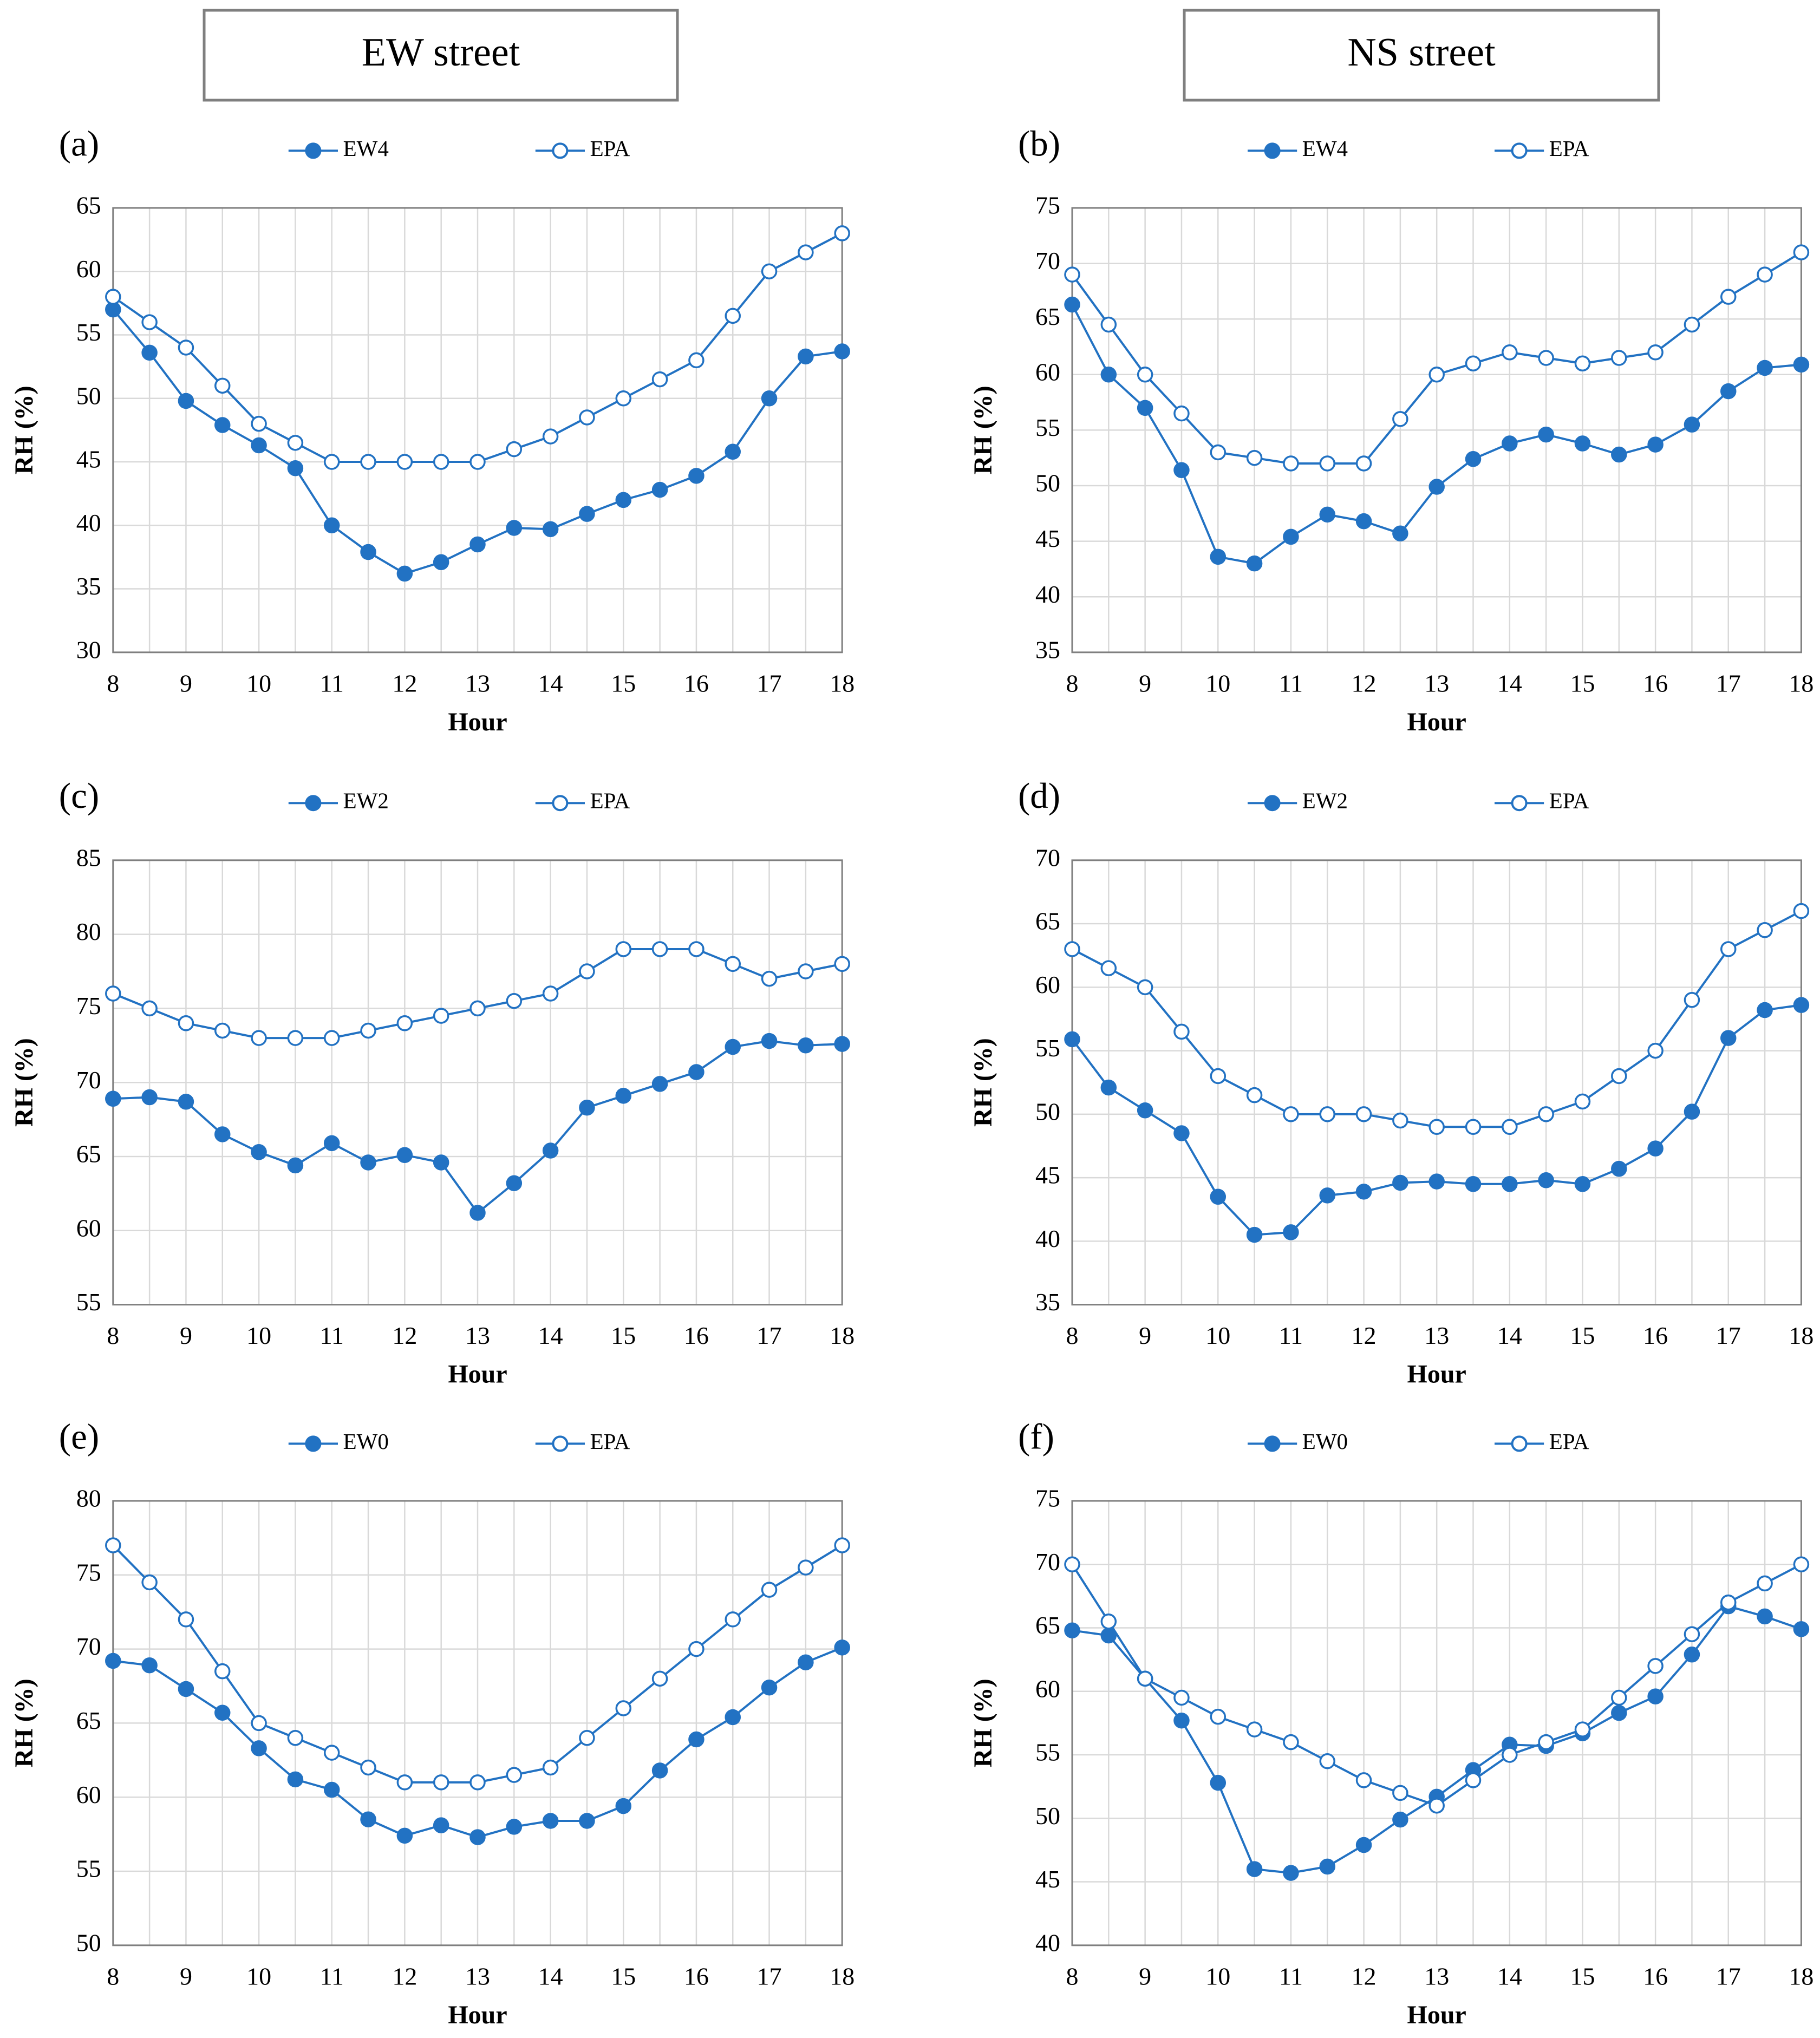  What do you see at coordinates (441, 55) in the screenshot?
I see `header-box` at bounding box center [441, 55].